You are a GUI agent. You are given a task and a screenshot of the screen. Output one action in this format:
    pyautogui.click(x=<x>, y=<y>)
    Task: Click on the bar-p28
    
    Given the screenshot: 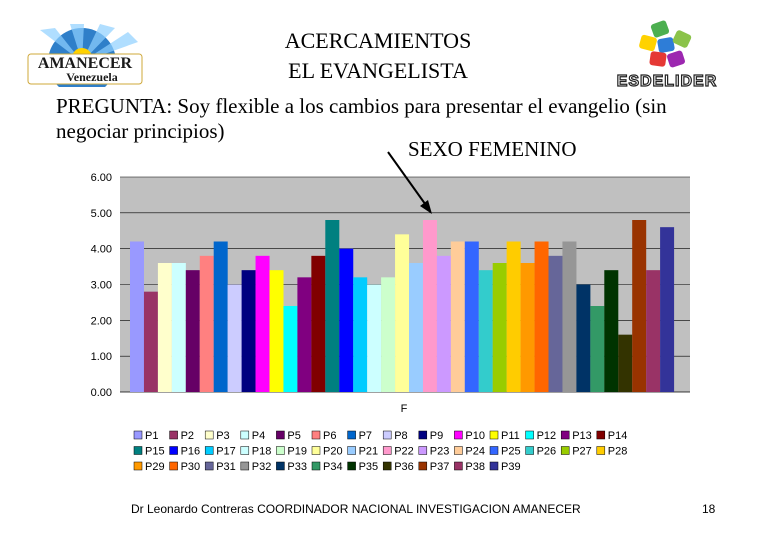 What is the action you would take?
    pyautogui.click(x=513, y=316)
    